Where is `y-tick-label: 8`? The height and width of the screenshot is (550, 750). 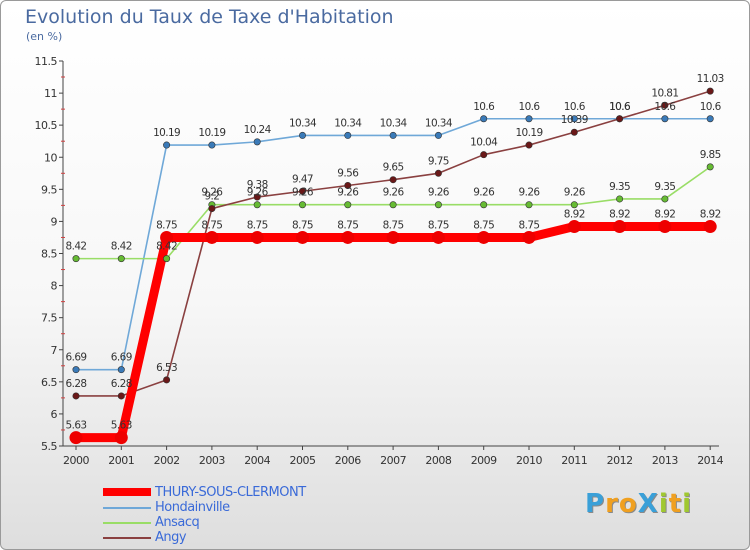
y-tick-label: 8 is located at coordinates (54, 286).